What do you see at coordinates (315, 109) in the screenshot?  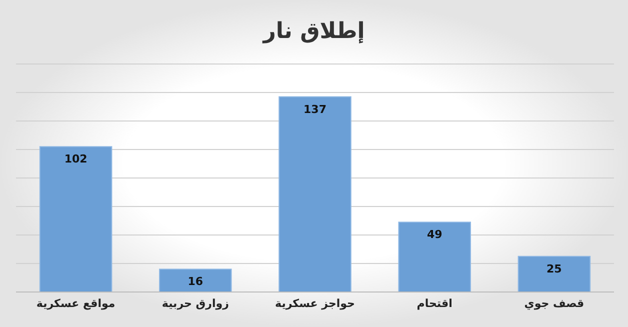 I see `data-label: 137` at bounding box center [315, 109].